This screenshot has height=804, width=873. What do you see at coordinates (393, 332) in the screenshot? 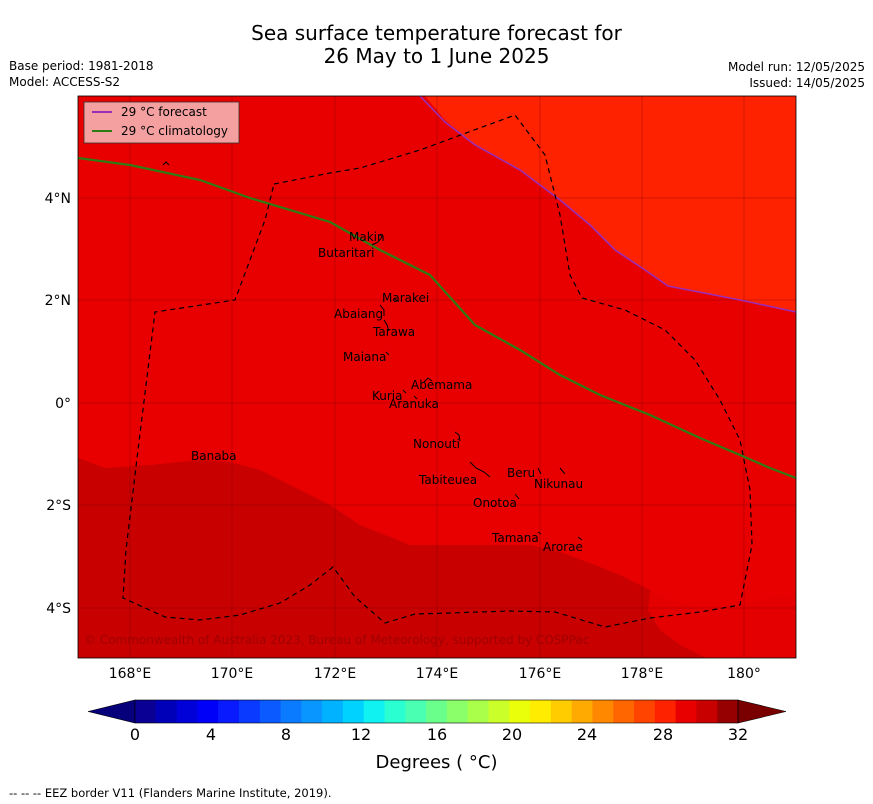
I see `island-label-tarawa: Tarawa` at bounding box center [393, 332].